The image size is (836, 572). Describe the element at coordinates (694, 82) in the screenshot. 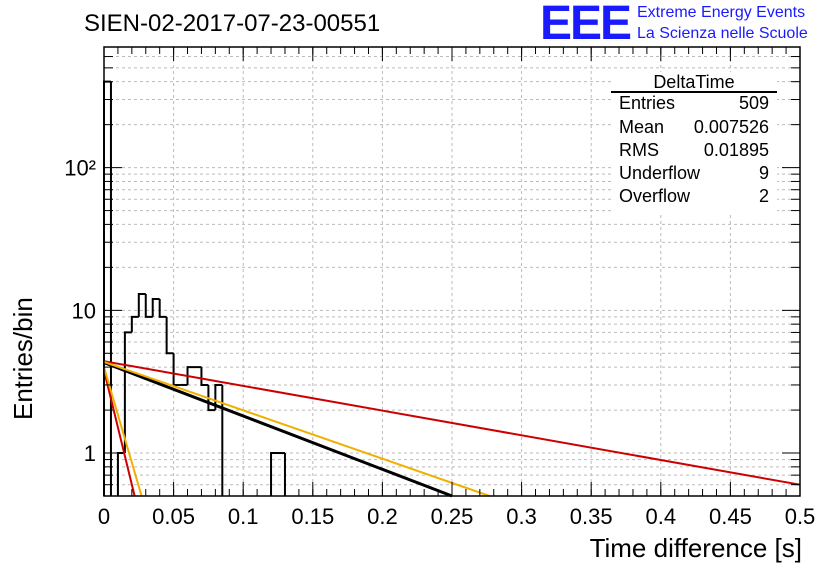

I see `stats-title: DeltaTime` at that location.